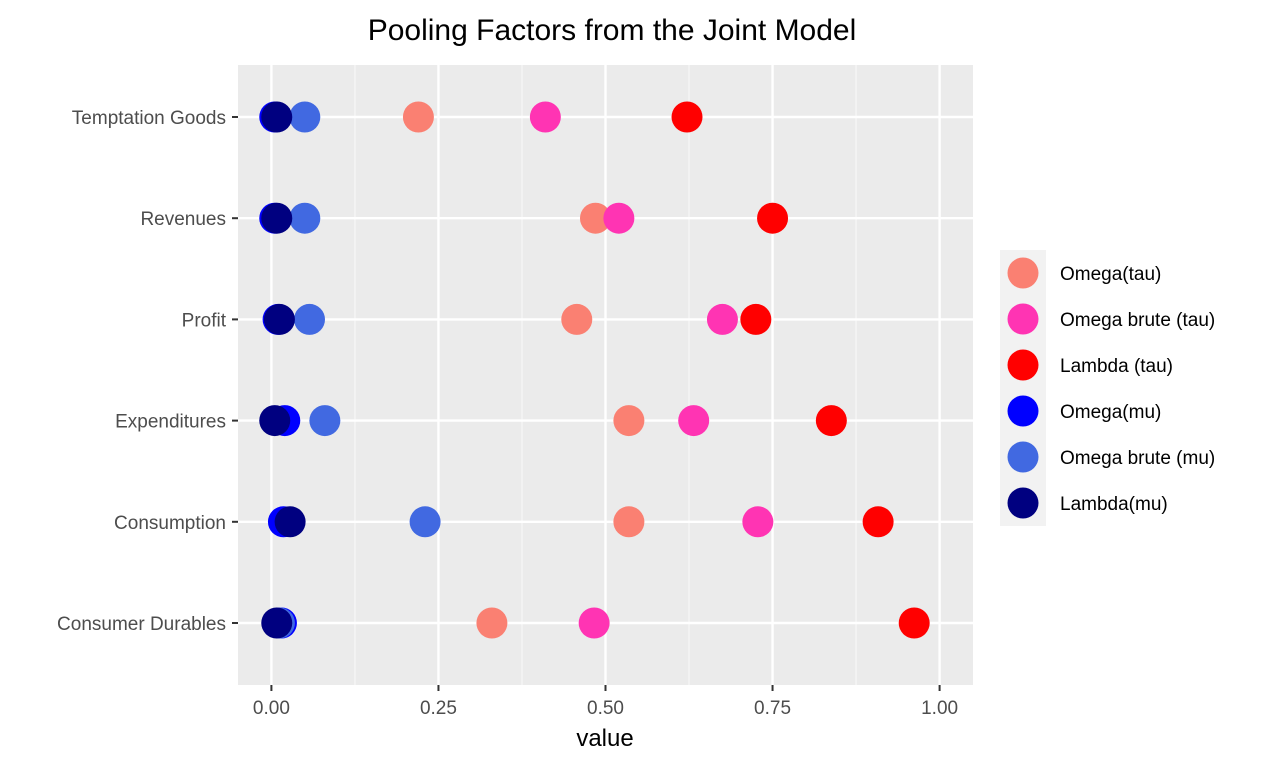  Describe the element at coordinates (271, 708) in the screenshot. I see `x-tick-label: 0.00` at that location.